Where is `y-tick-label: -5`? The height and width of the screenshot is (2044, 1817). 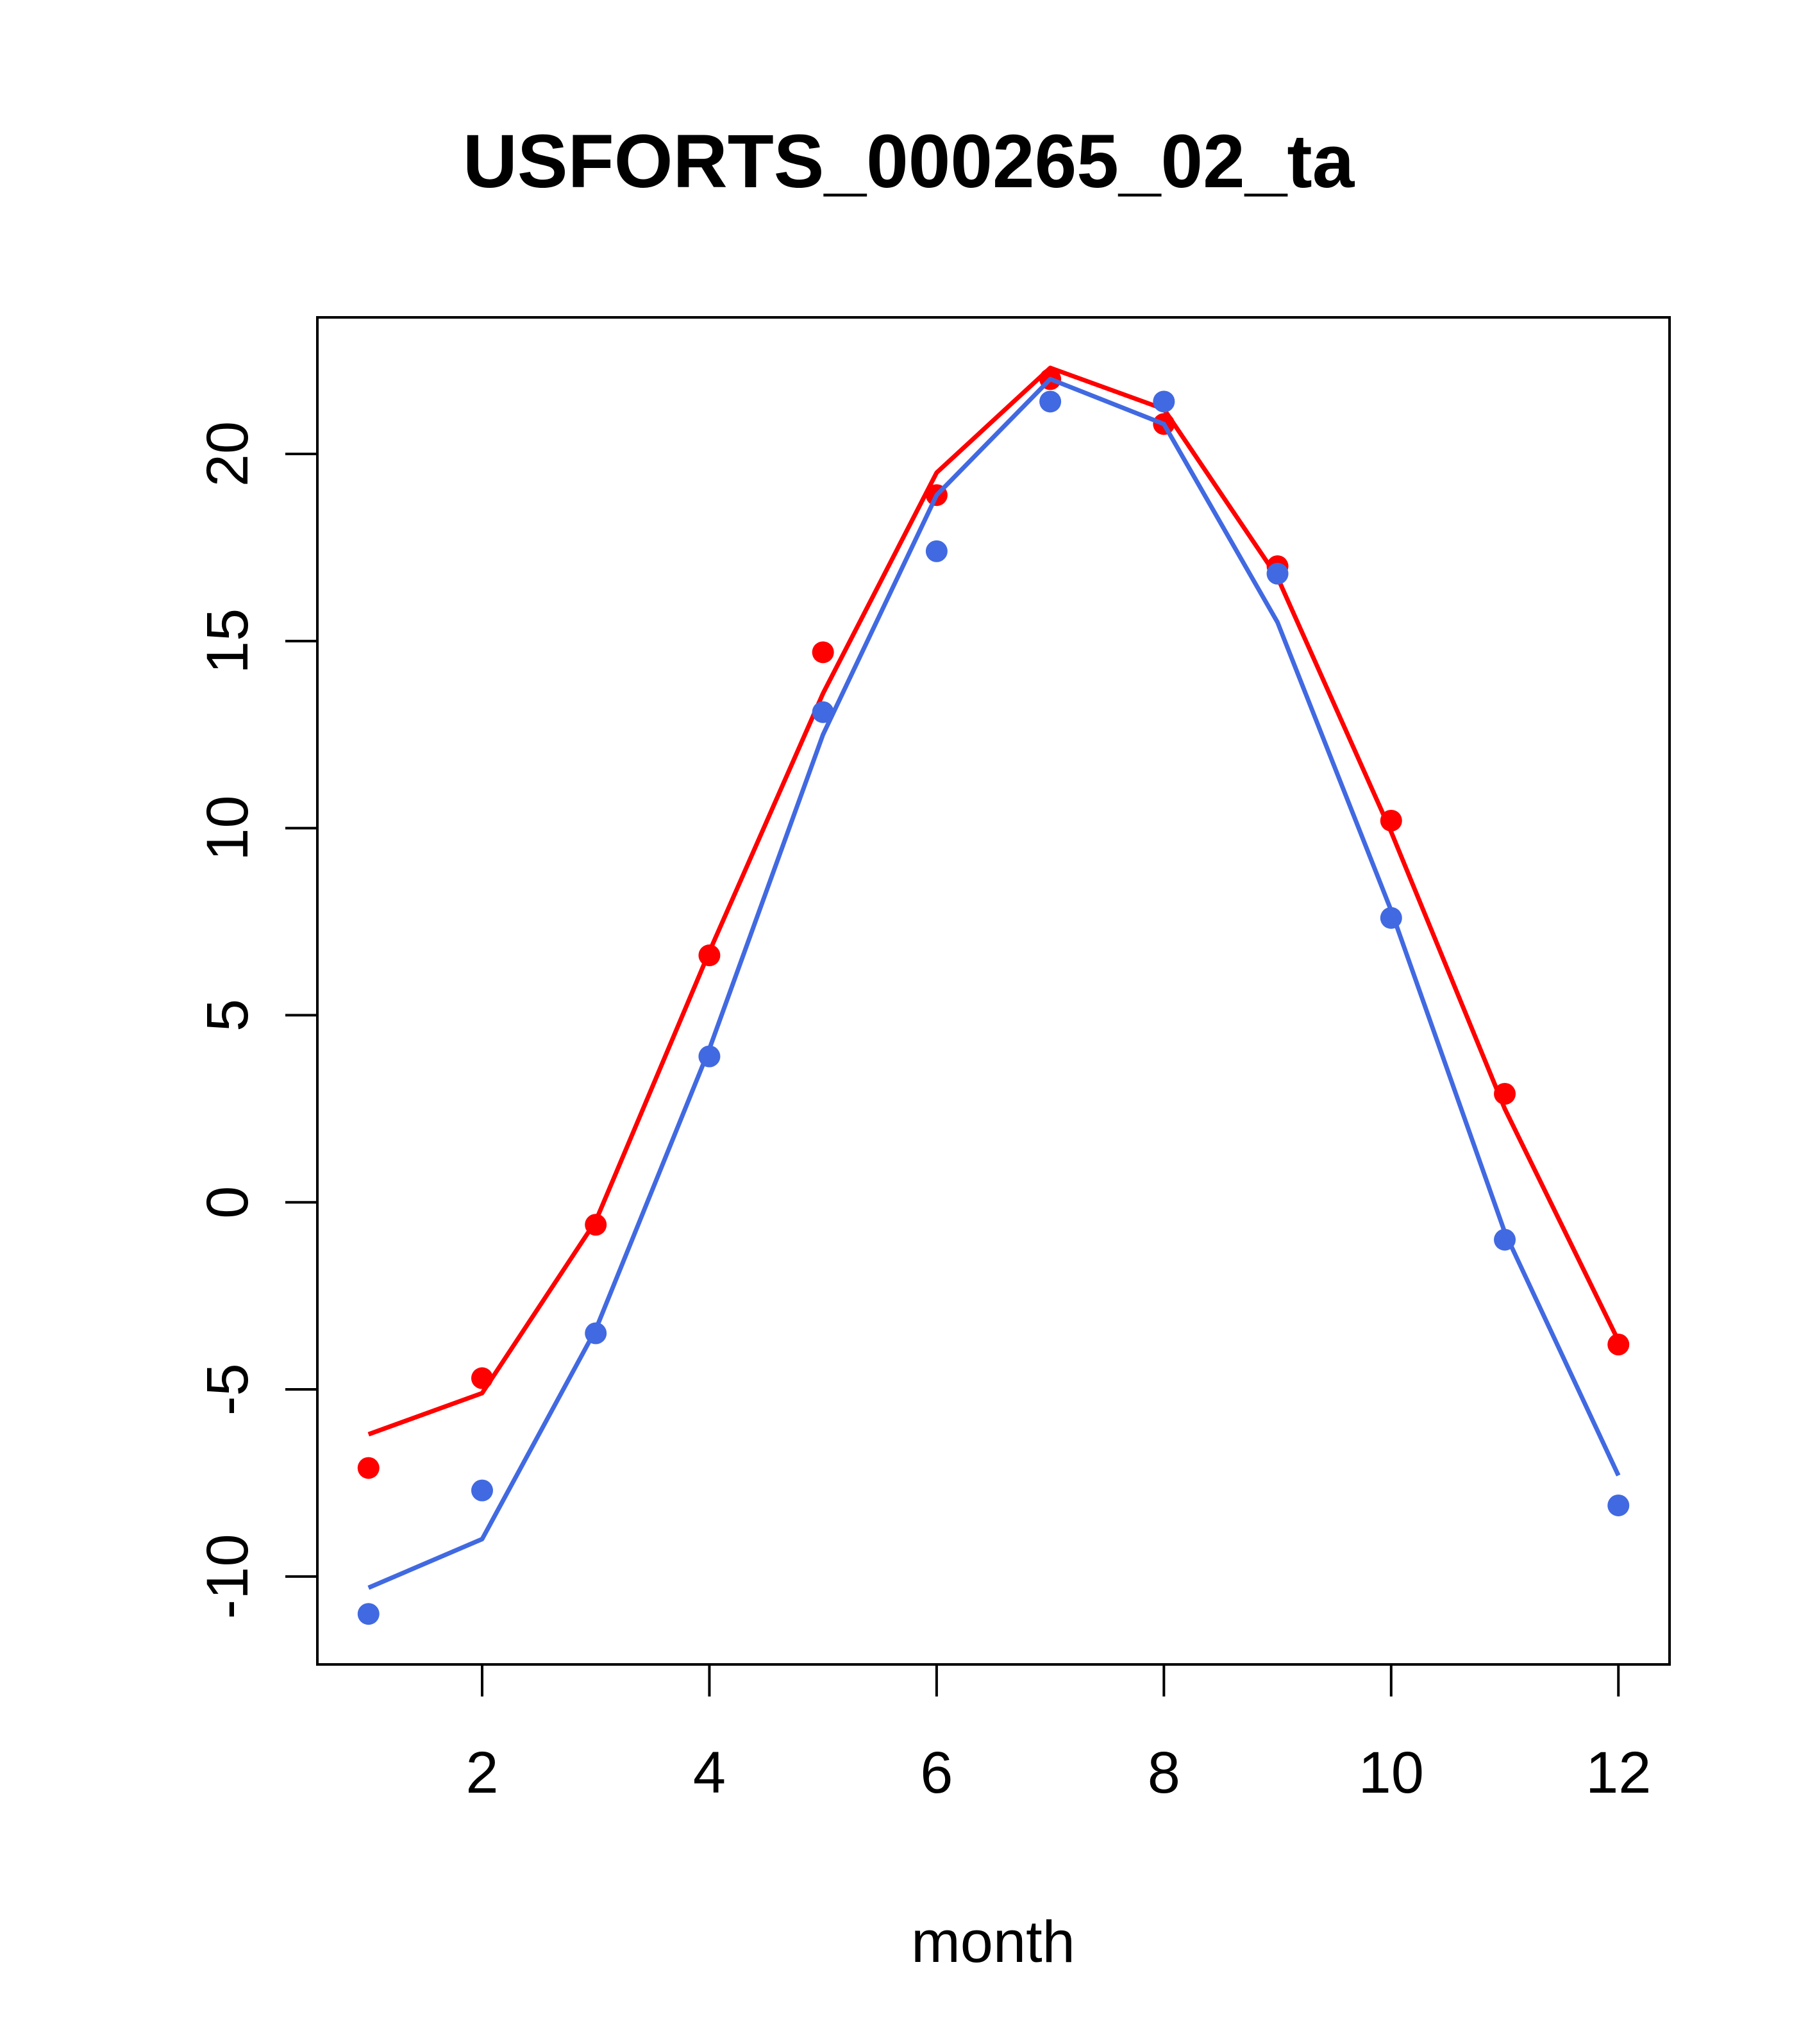
y-tick-label: -5 is located at coordinates (227, 1389).